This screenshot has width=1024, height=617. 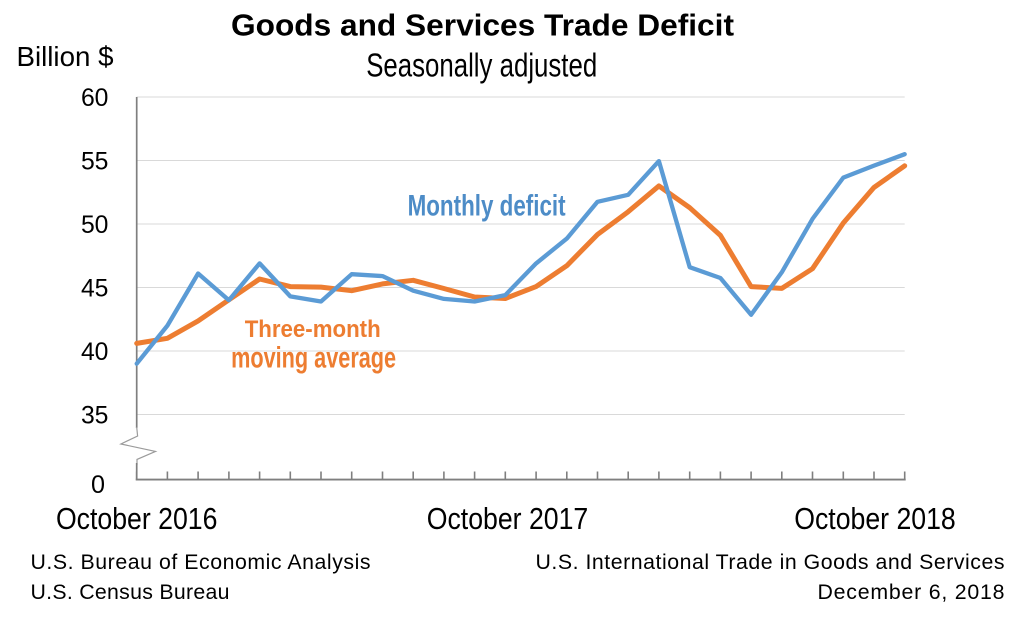 I want to click on svg-text:U.S. Bureau of Economic Analys: U.S. Bureau of Economic Analysis, so click(x=201, y=562).